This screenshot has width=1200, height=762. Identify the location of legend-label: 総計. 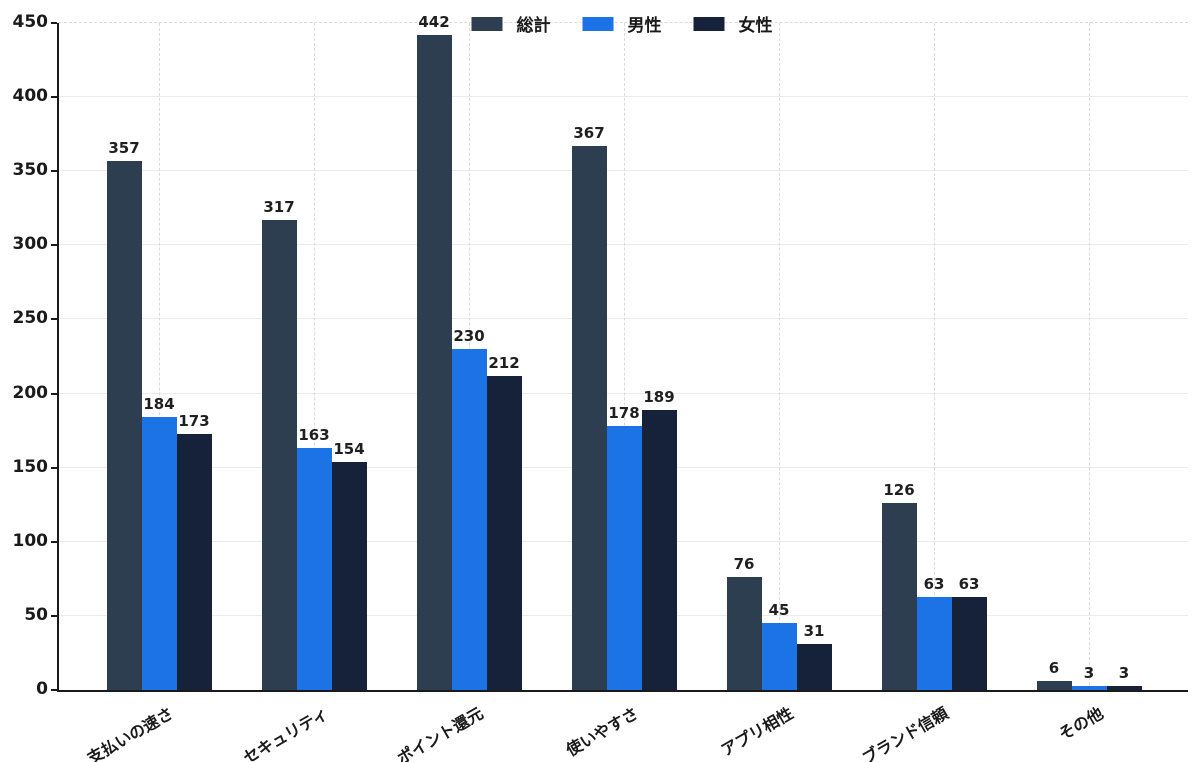
(533, 26).